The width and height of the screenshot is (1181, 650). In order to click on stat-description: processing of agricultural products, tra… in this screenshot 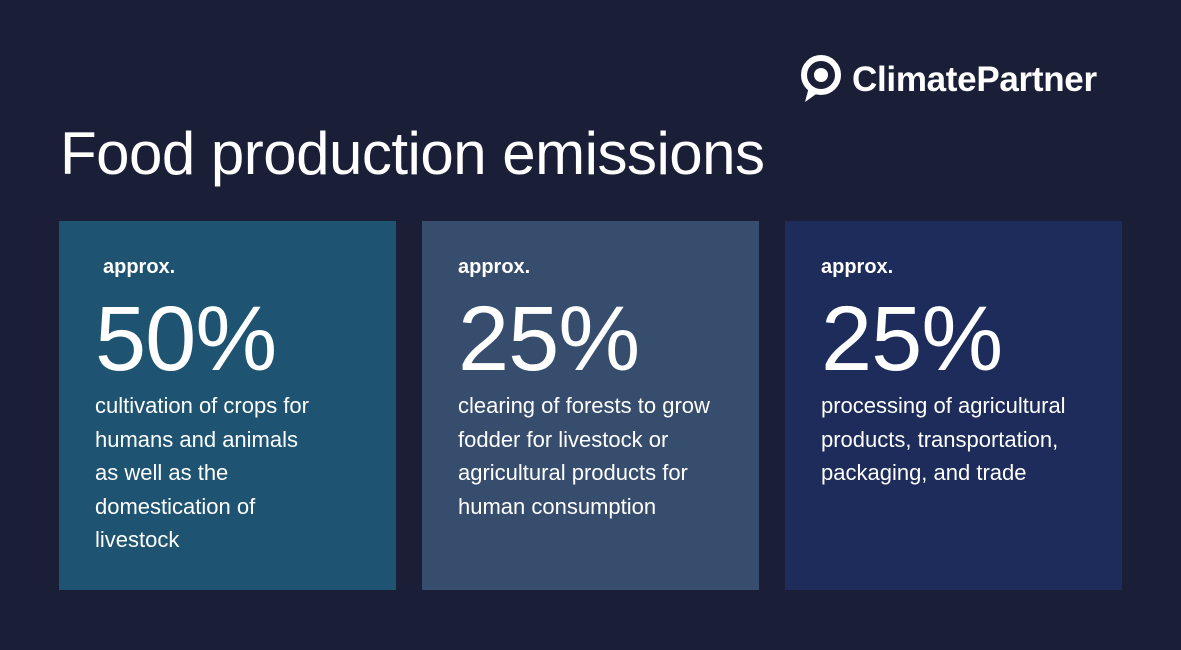, I will do `click(943, 439)`.